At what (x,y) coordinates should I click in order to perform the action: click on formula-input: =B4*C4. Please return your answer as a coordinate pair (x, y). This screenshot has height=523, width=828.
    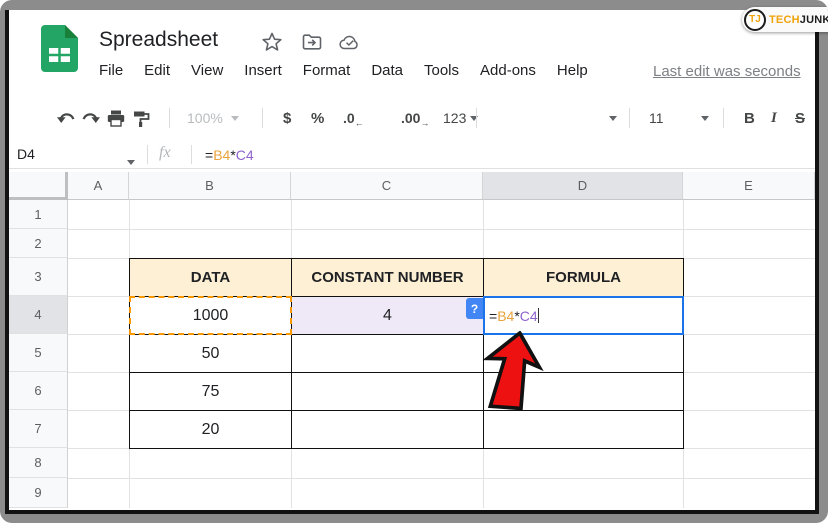
    Looking at the image, I should click on (229, 155).